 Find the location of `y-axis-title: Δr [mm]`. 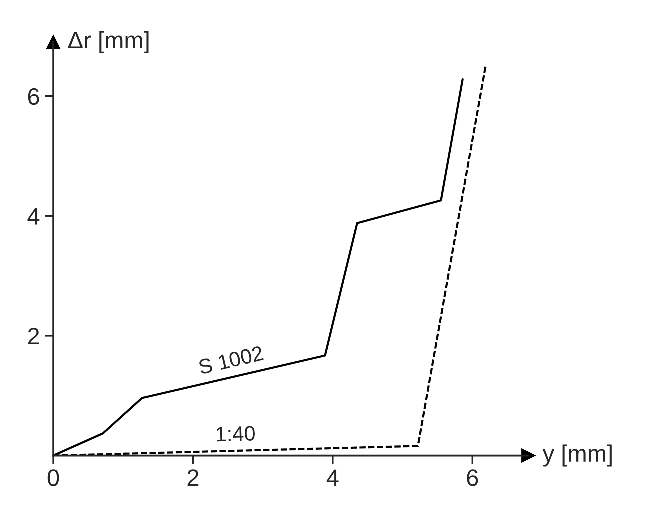

y-axis-title: Δr [mm] is located at coordinates (108, 42).